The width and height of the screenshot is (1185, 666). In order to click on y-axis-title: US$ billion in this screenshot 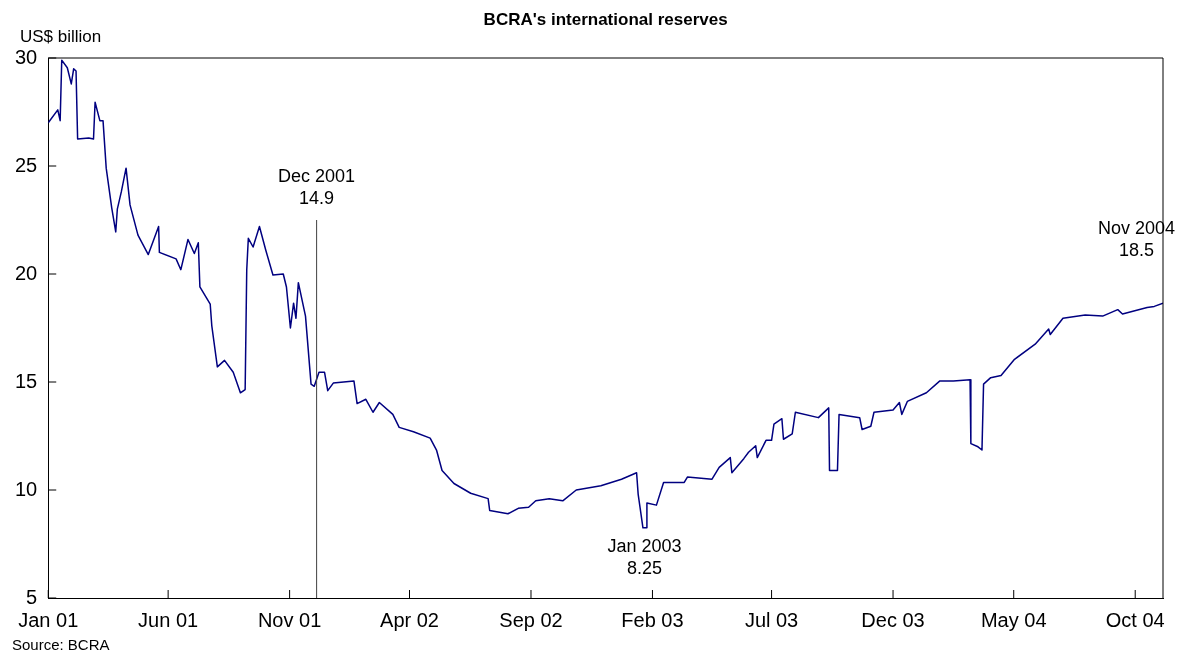, I will do `click(61, 37)`.